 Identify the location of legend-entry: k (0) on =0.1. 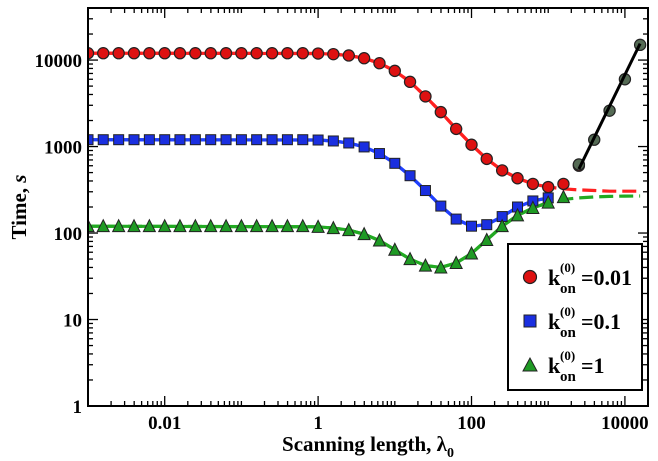
(584, 322).